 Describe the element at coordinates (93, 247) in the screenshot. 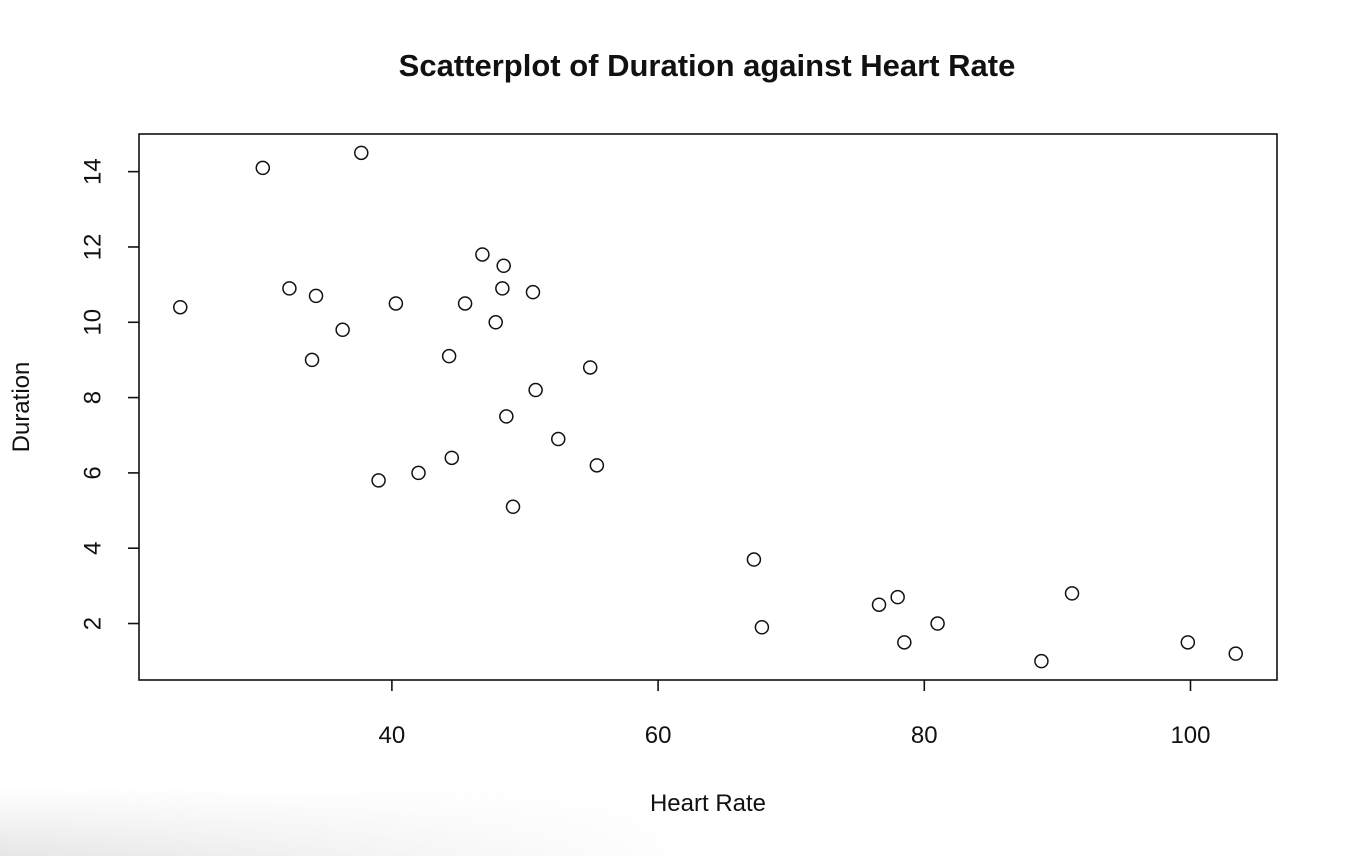

I see `y-tick-label: 12` at that location.